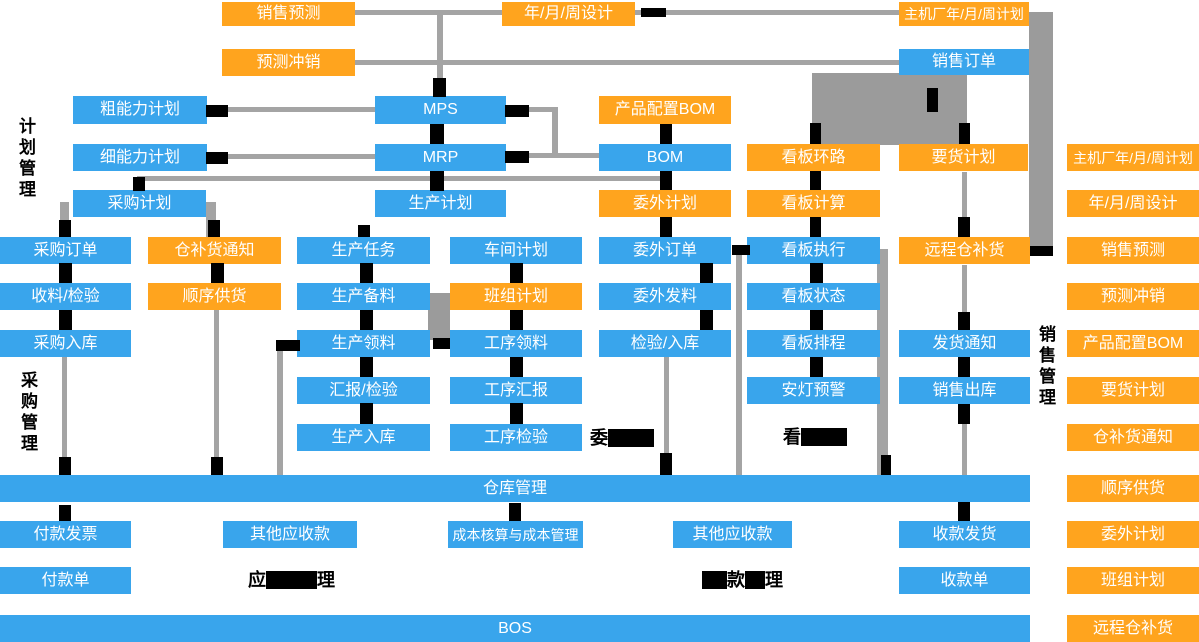 This screenshot has width=1199, height=642. What do you see at coordinates (140, 157) in the screenshot?
I see `flow-box: 细能力计划` at bounding box center [140, 157].